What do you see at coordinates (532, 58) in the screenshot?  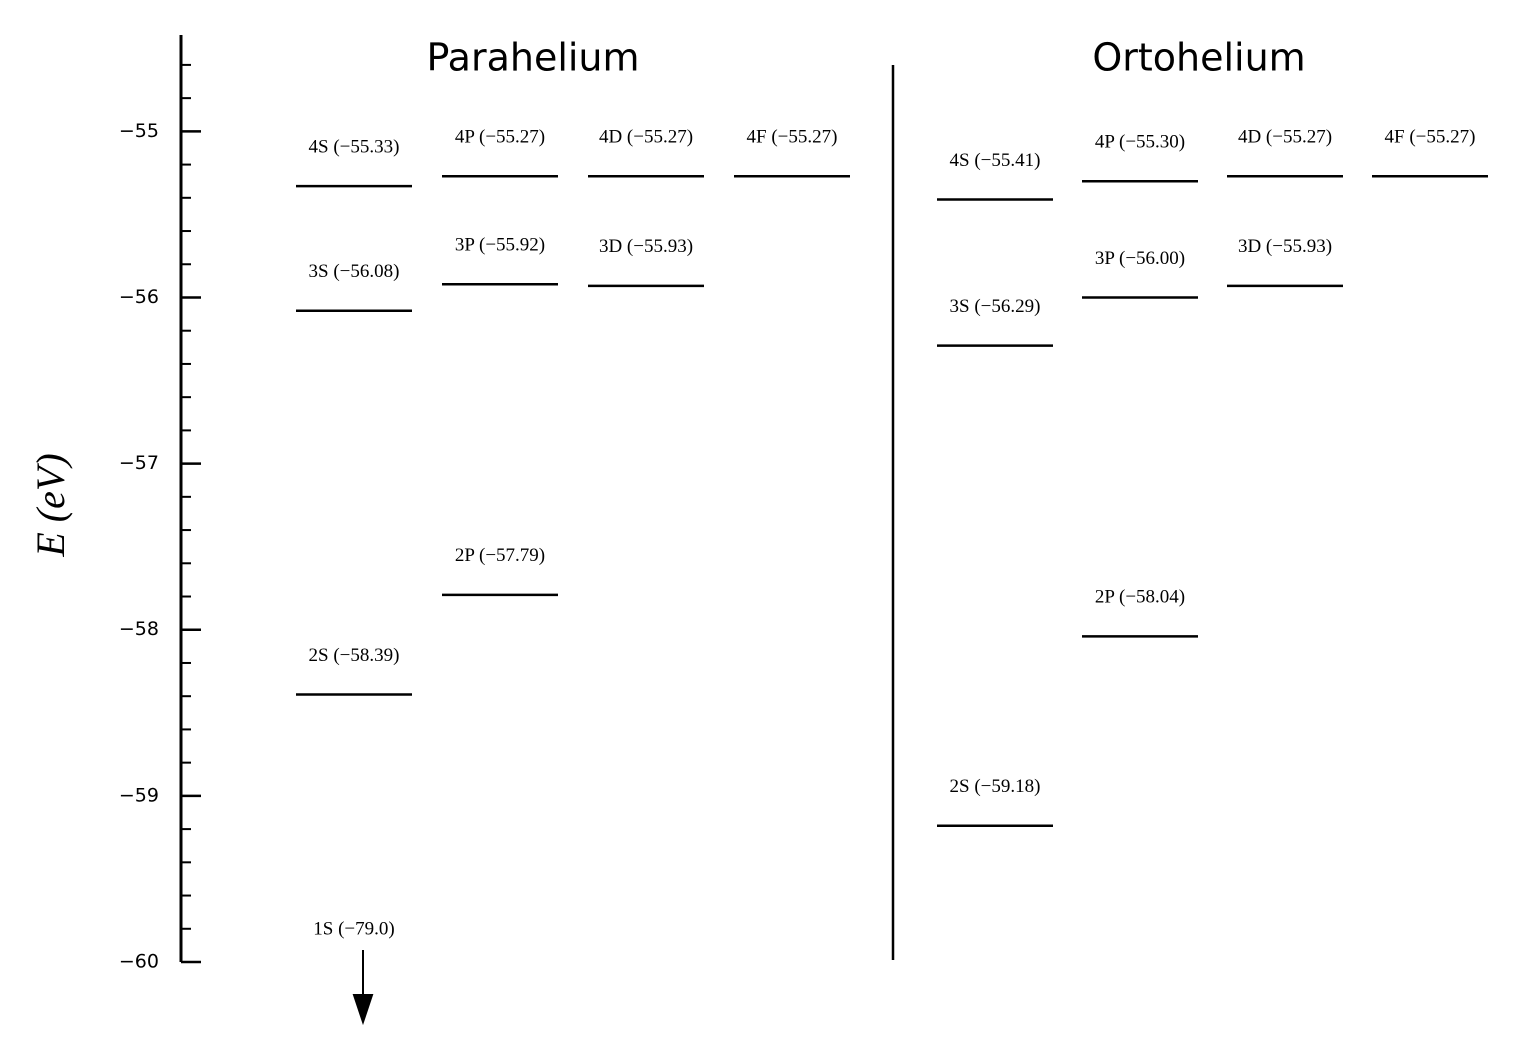 I see `panel-title: Parahelium` at bounding box center [532, 58].